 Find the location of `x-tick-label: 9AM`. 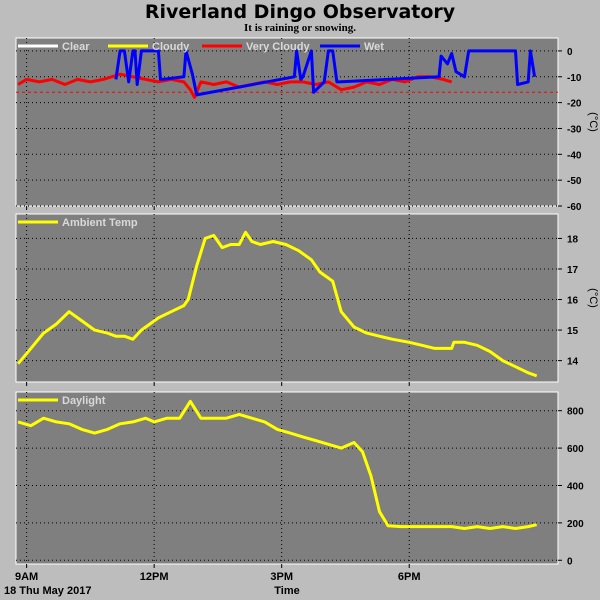

x-tick-label: 9AM is located at coordinates (26, 577).